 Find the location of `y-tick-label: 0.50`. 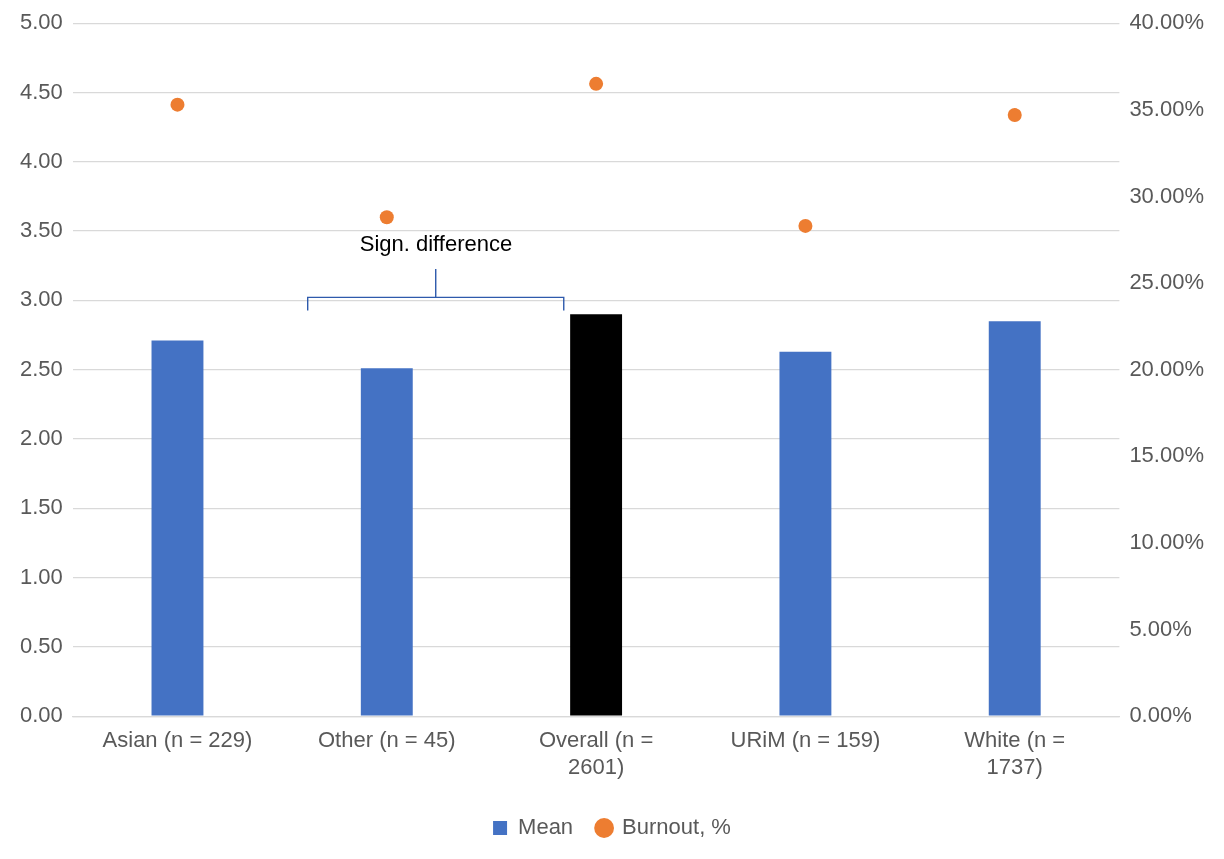

y-tick-label: 0.50 is located at coordinates (41, 645).